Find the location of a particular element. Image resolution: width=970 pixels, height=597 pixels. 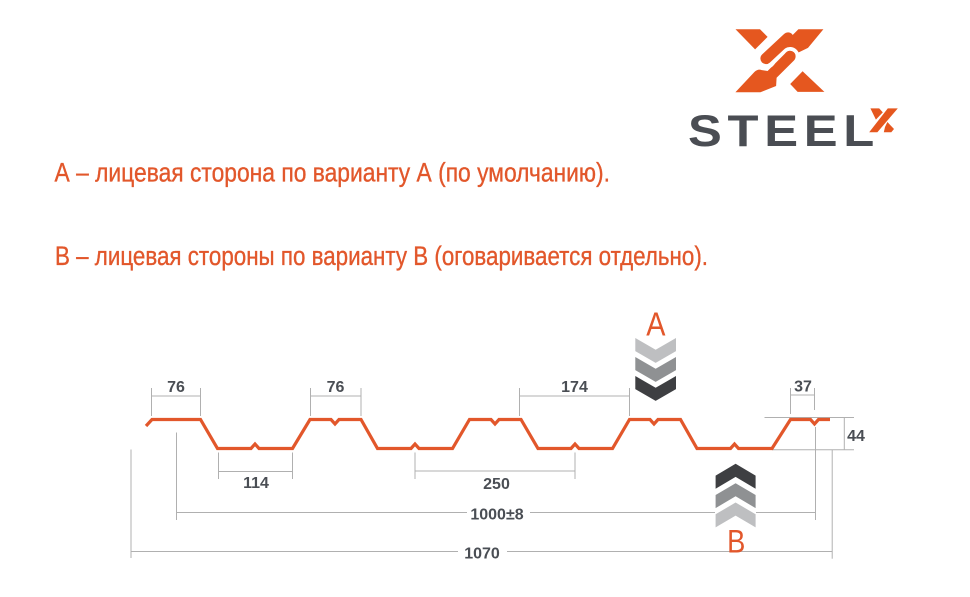

svg-text: B is located at coordinates (736, 542).